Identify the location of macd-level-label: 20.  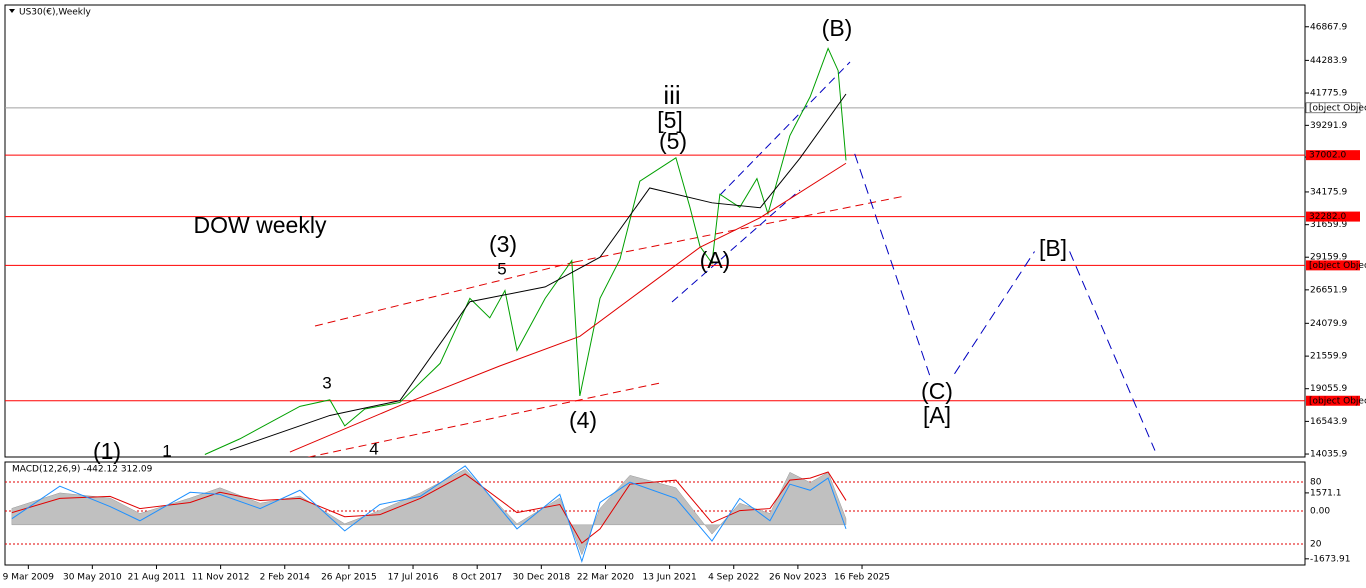
(1316, 545).